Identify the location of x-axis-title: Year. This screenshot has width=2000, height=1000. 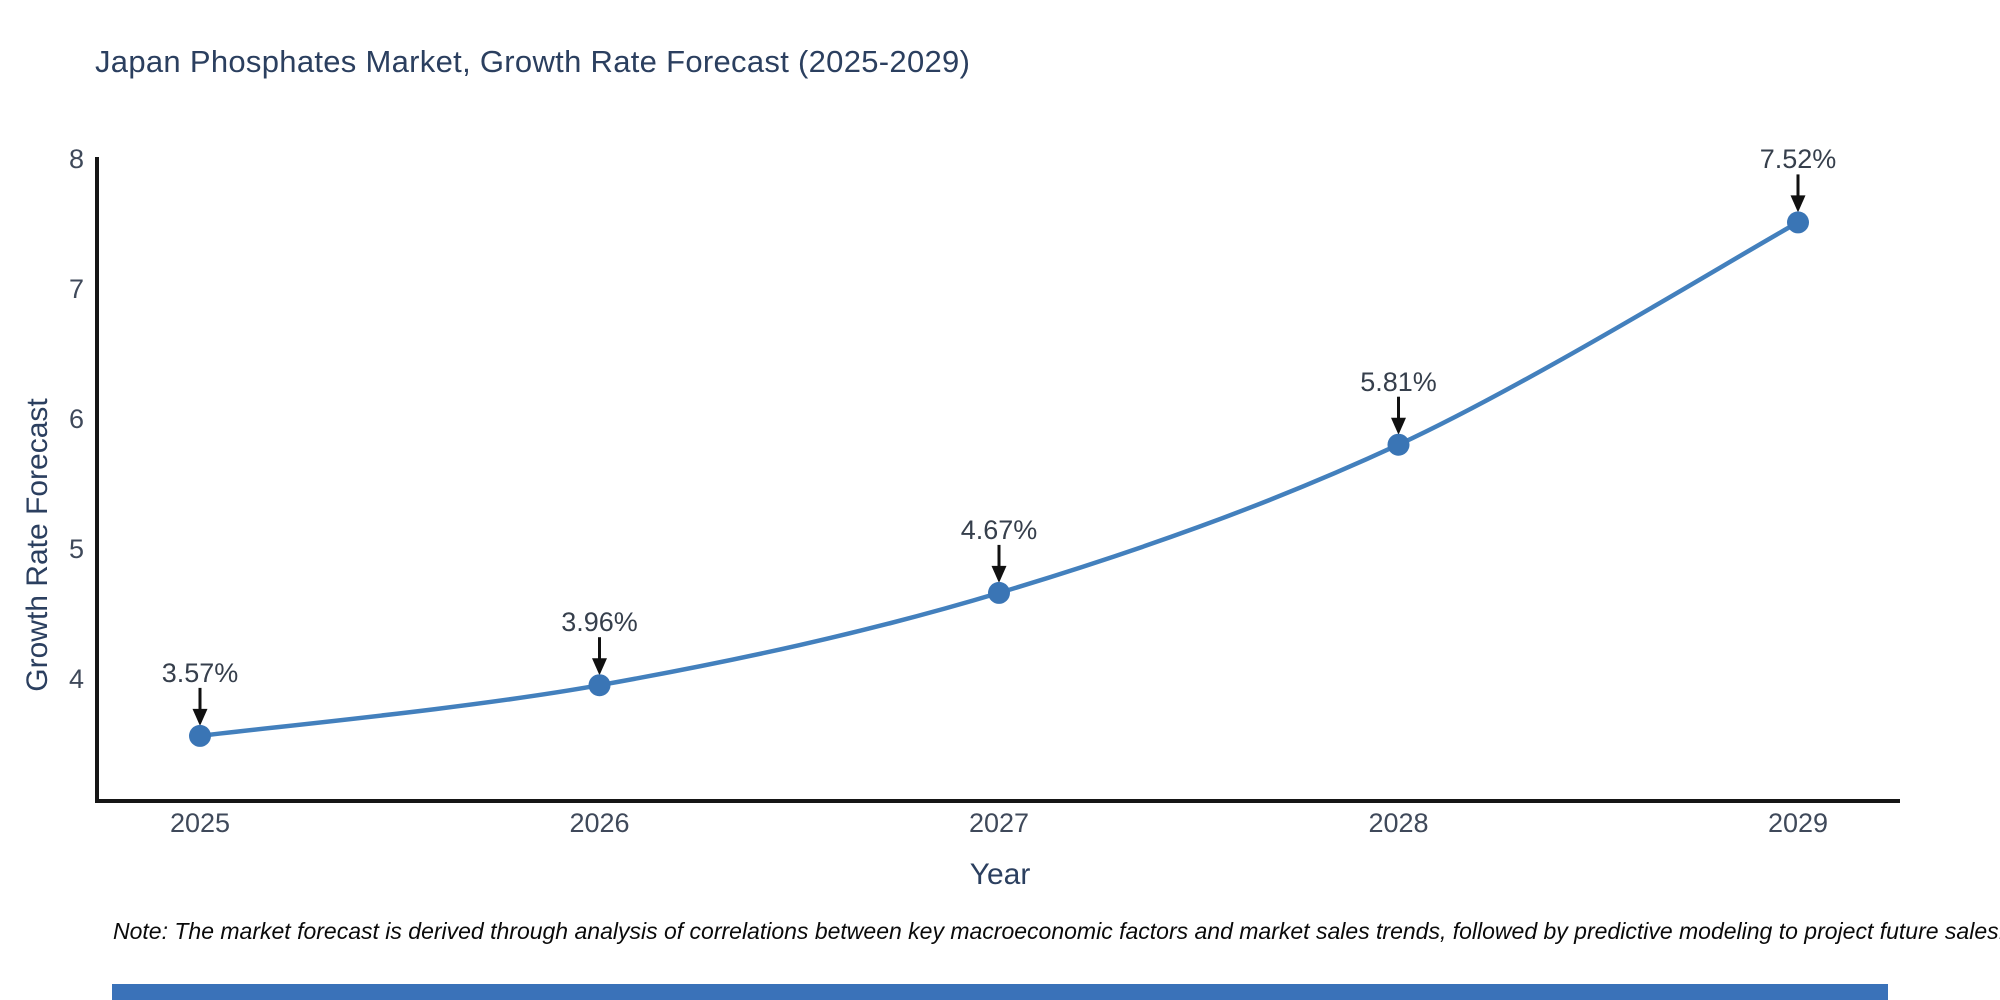
(1000, 874).